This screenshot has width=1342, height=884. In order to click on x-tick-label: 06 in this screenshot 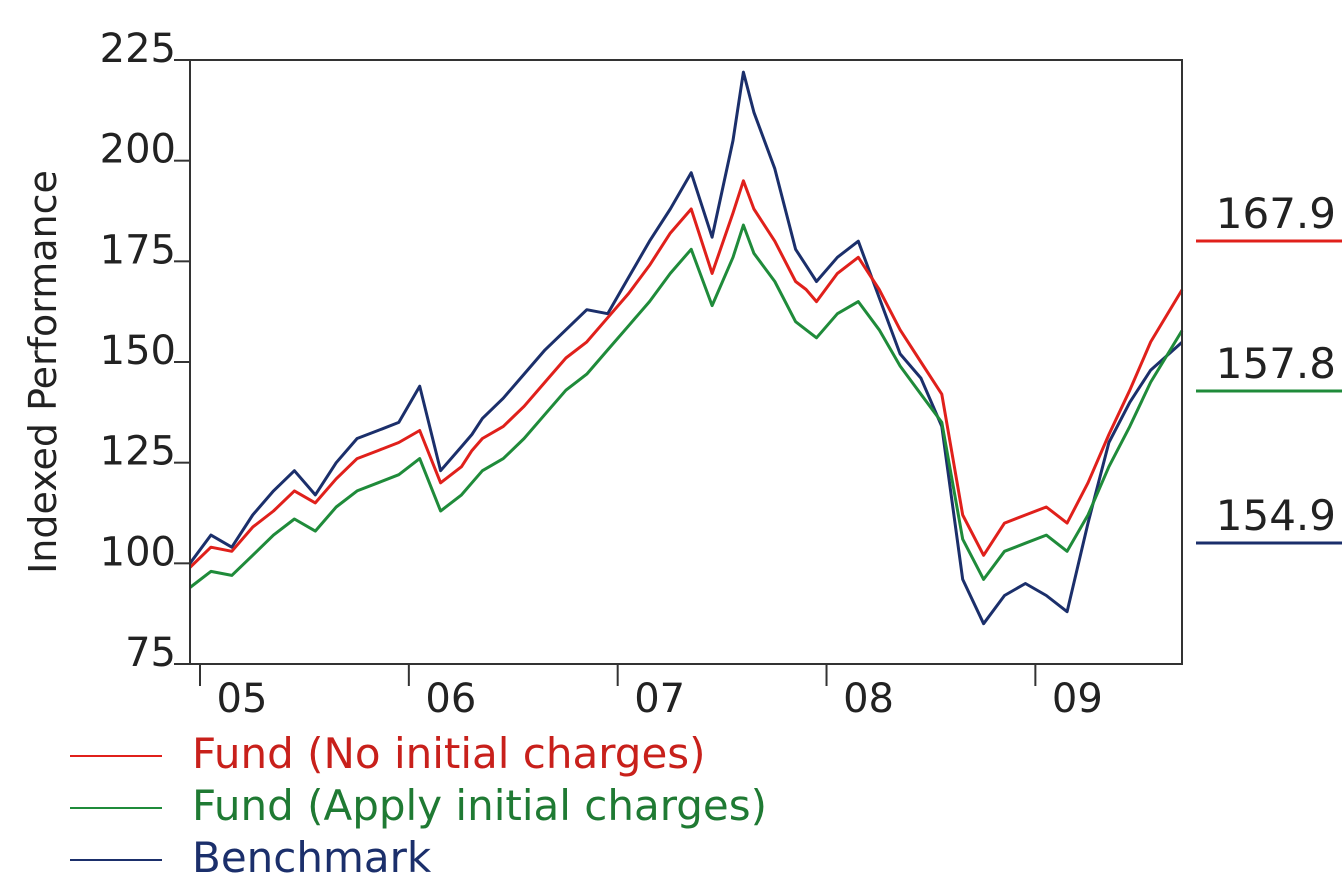, I will do `click(450, 699)`.